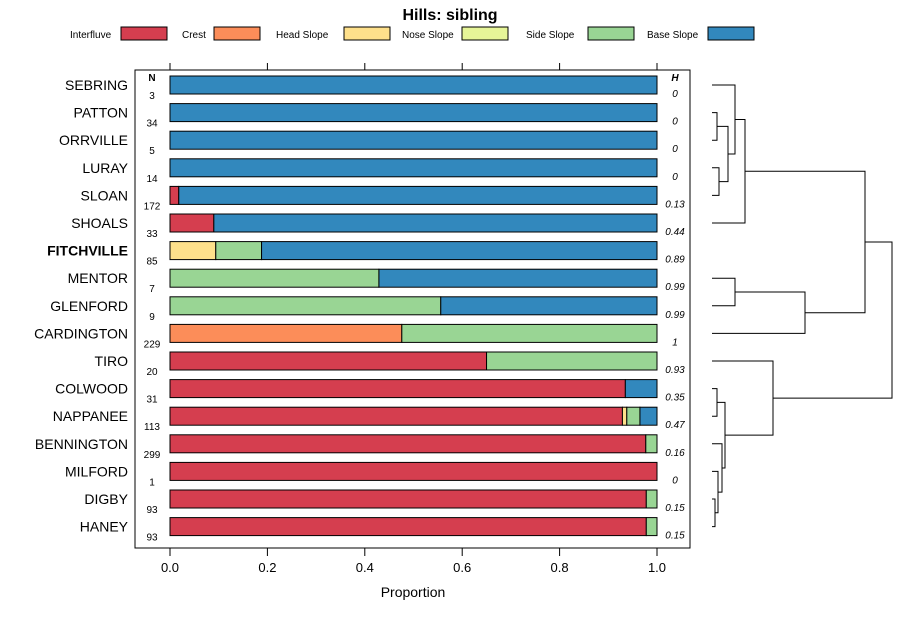 The image size is (900, 620). I want to click on x-tick-label: 0.8, so click(560, 567).